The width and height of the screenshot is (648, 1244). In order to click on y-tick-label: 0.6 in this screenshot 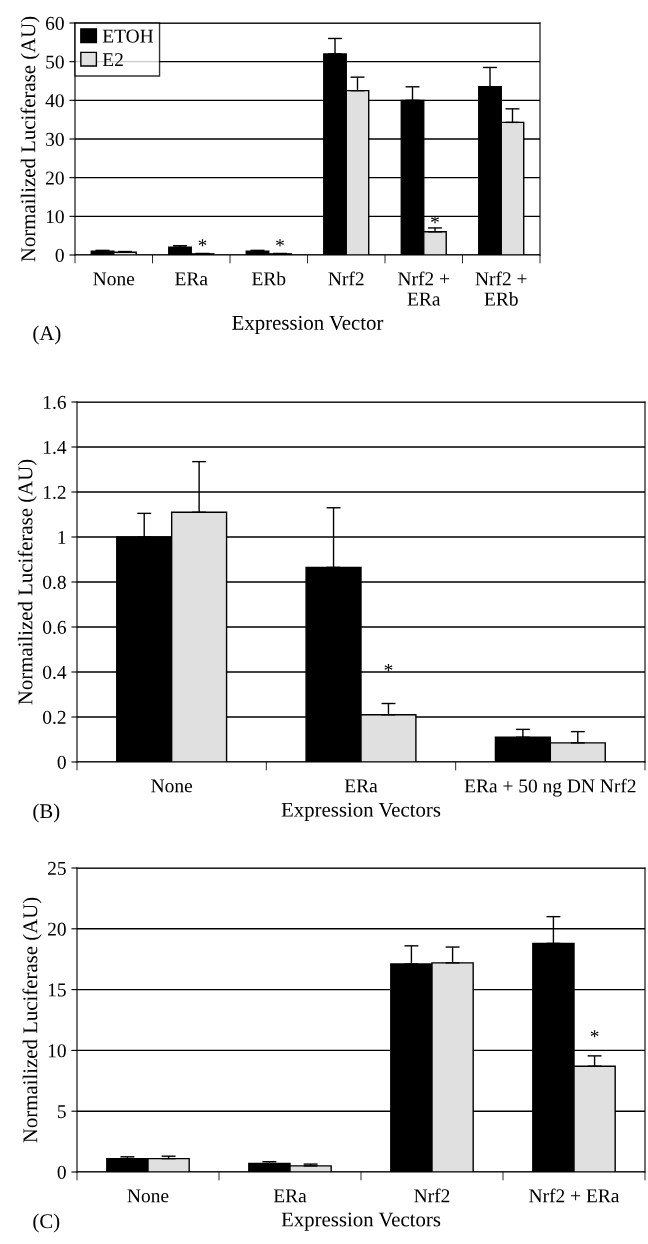, I will do `click(54, 627)`.